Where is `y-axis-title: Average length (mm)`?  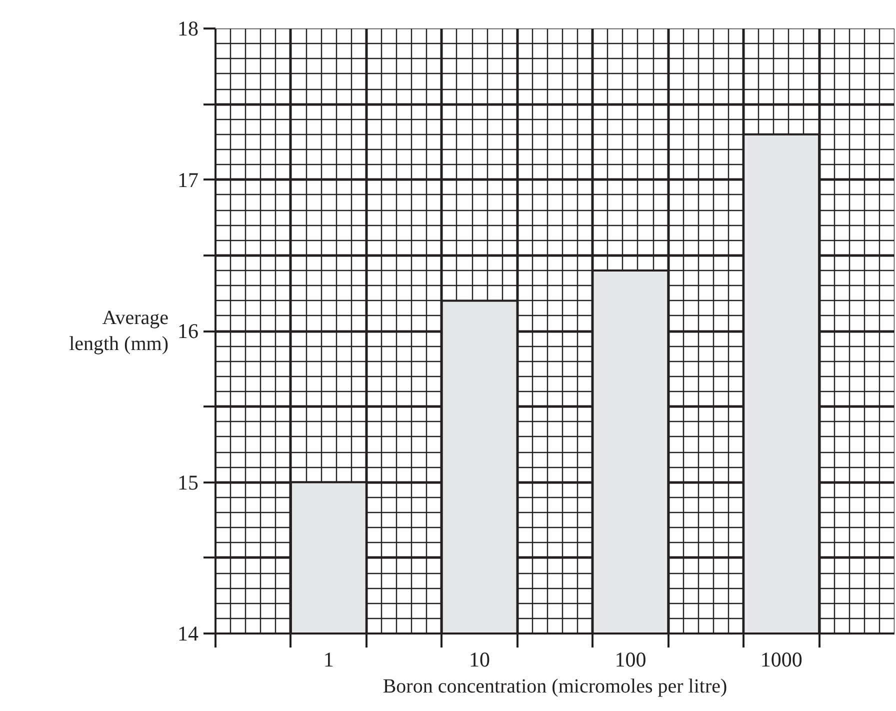 y-axis-title: Average length (mm) is located at coordinates (119, 331).